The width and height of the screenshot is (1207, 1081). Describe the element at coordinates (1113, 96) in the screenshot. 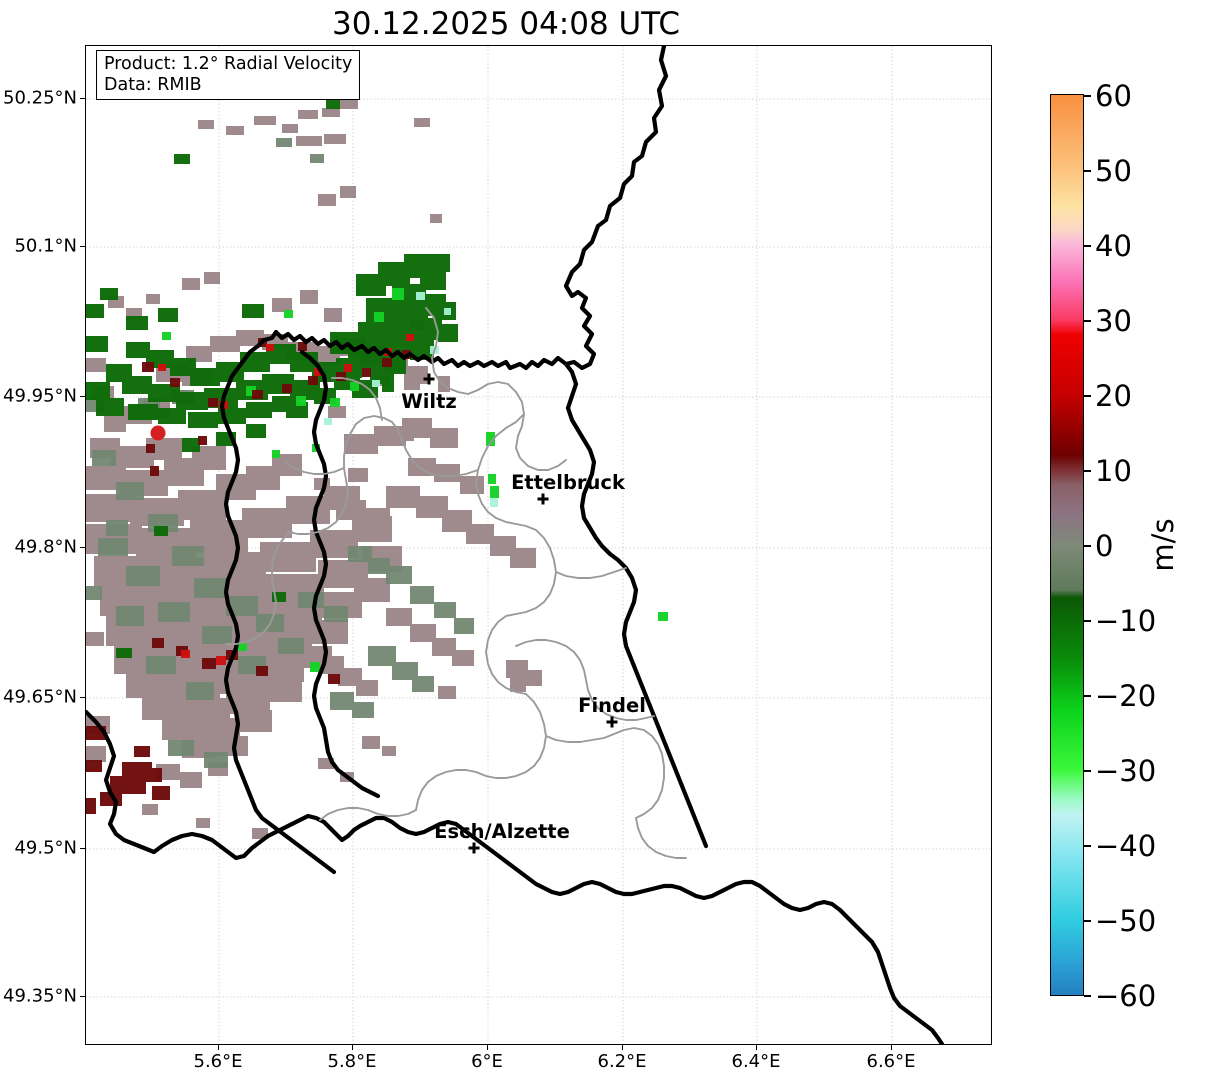

I see `cbar-label-0: 60` at that location.